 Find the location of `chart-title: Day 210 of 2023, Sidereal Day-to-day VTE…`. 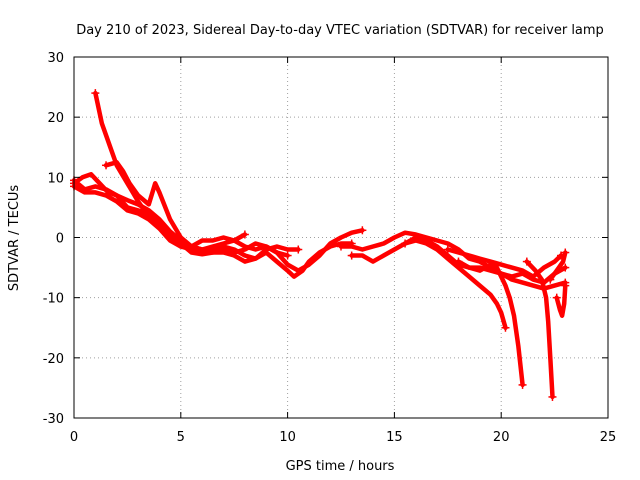

chart-title: Day 210 of 2023, Sidereal Day-to-day VTE… is located at coordinates (340, 30).